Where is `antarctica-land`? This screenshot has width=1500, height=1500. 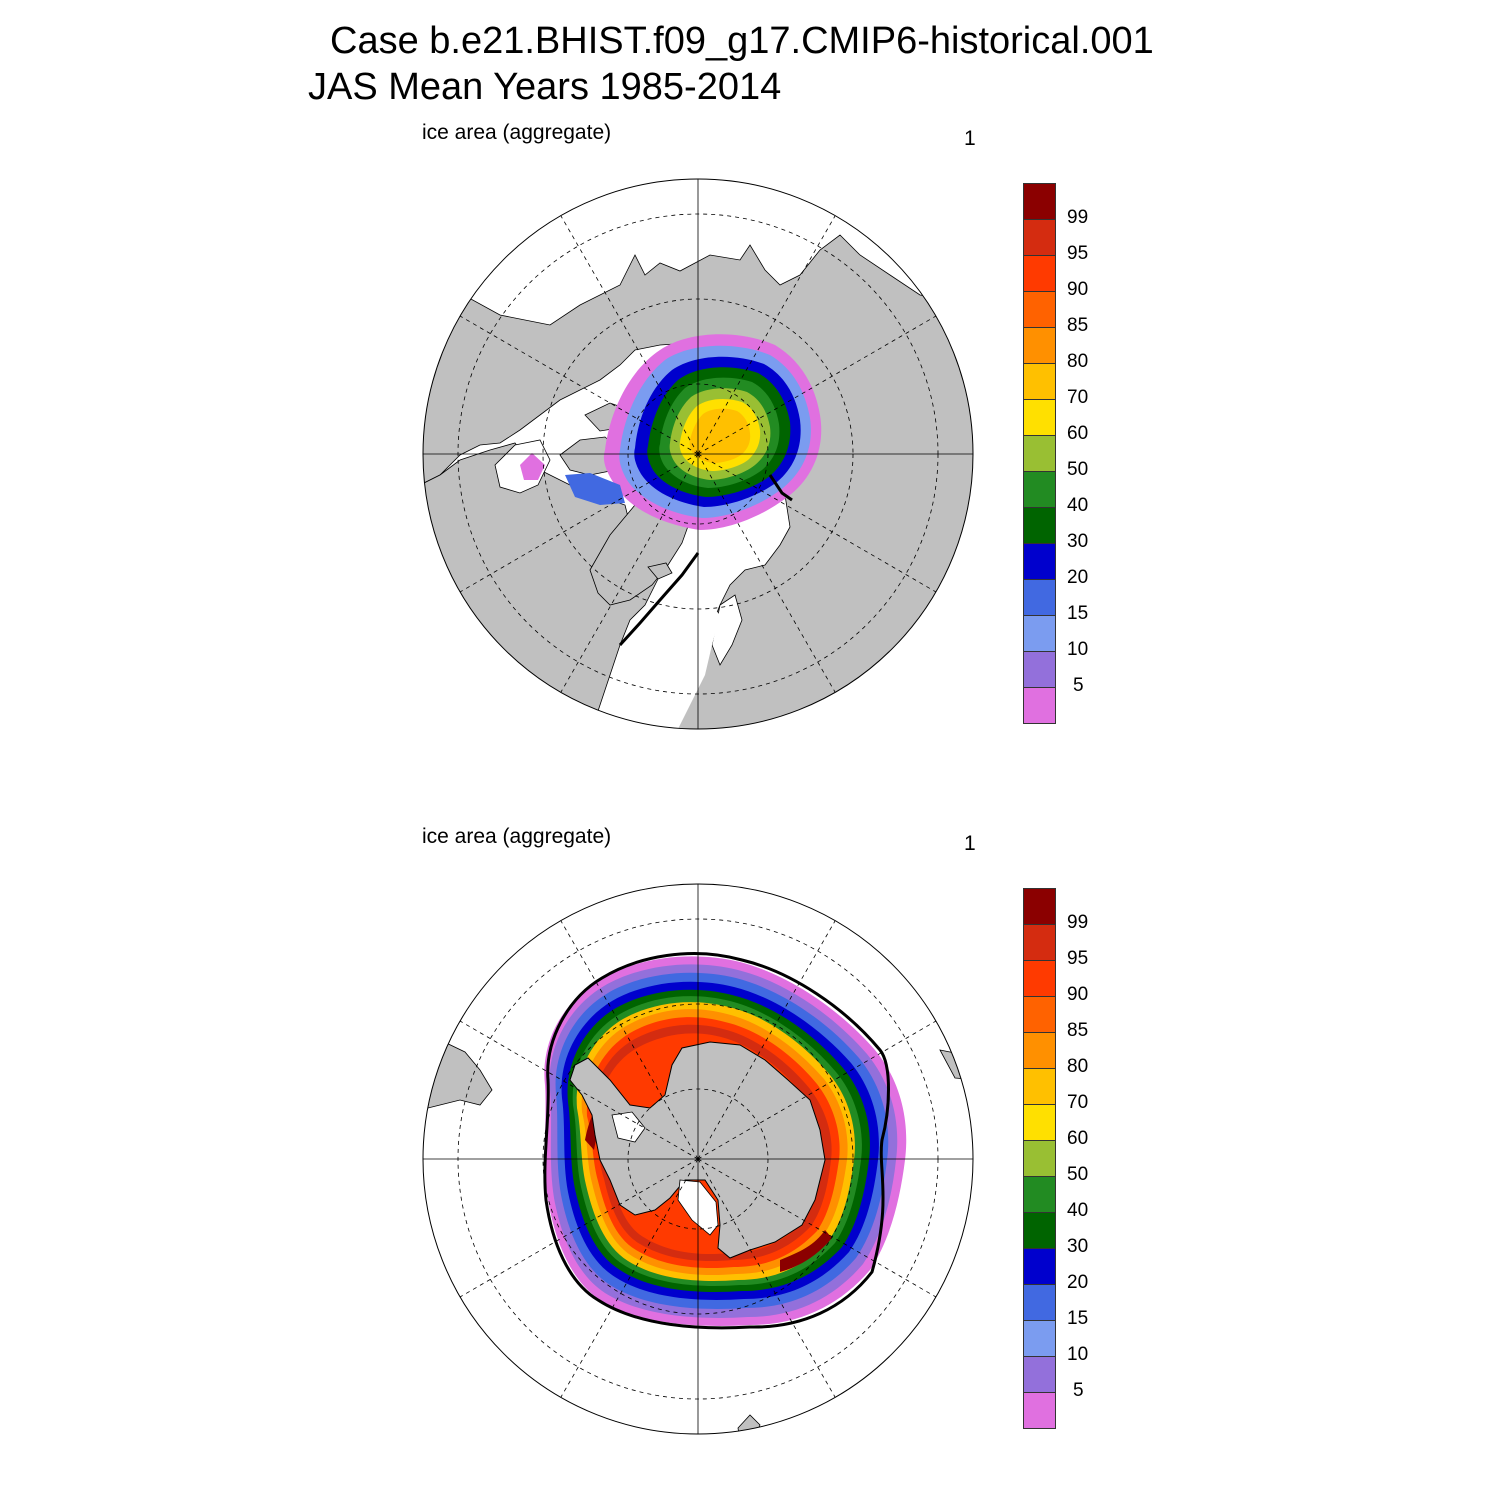 antarctica-land is located at coordinates (697, 1150).